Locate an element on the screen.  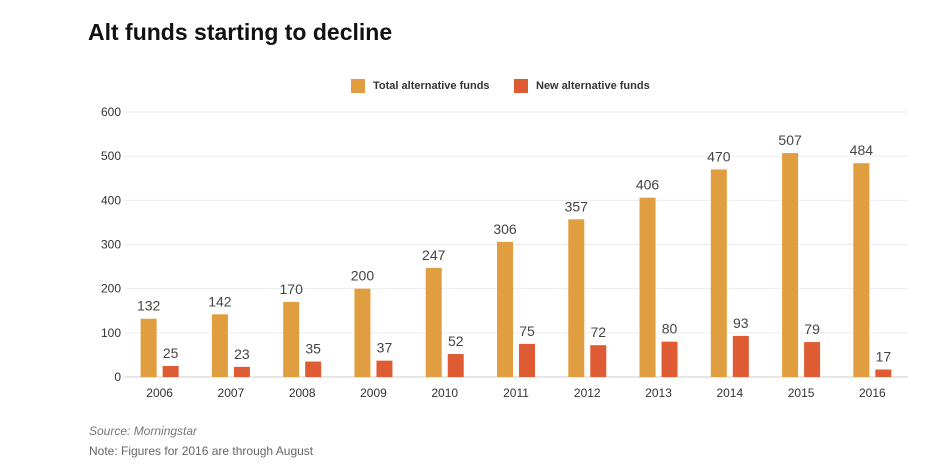
legend-label-total: Total alternative funds is located at coordinates (431, 86).